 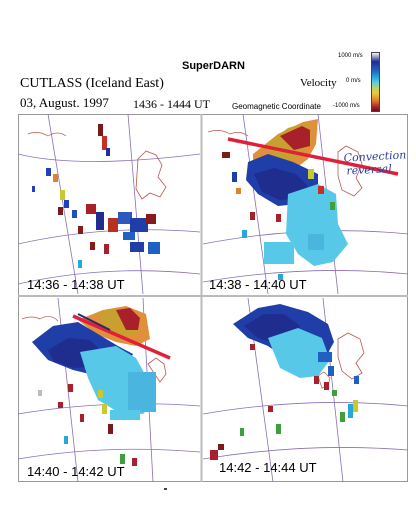 What do you see at coordinates (213, 66) in the screenshot?
I see `title-superdarn: SuperDARN` at bounding box center [213, 66].